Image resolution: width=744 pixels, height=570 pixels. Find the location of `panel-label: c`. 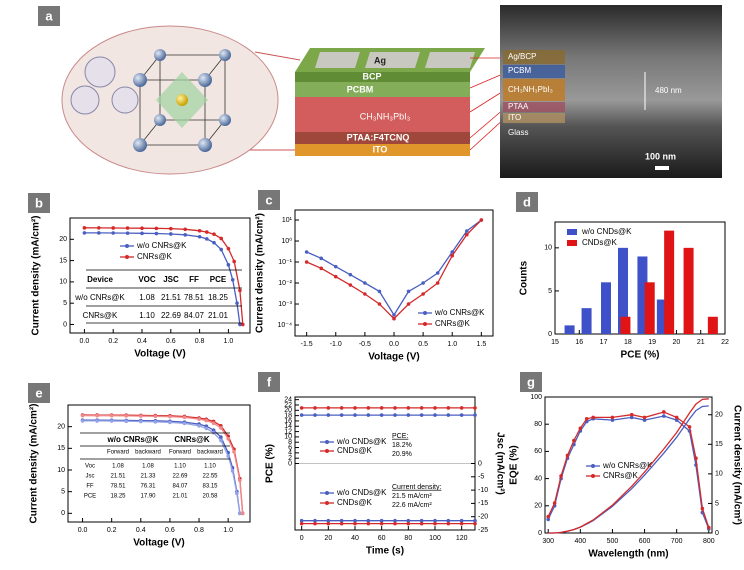

panel-label: c is located at coordinates (268, 199).